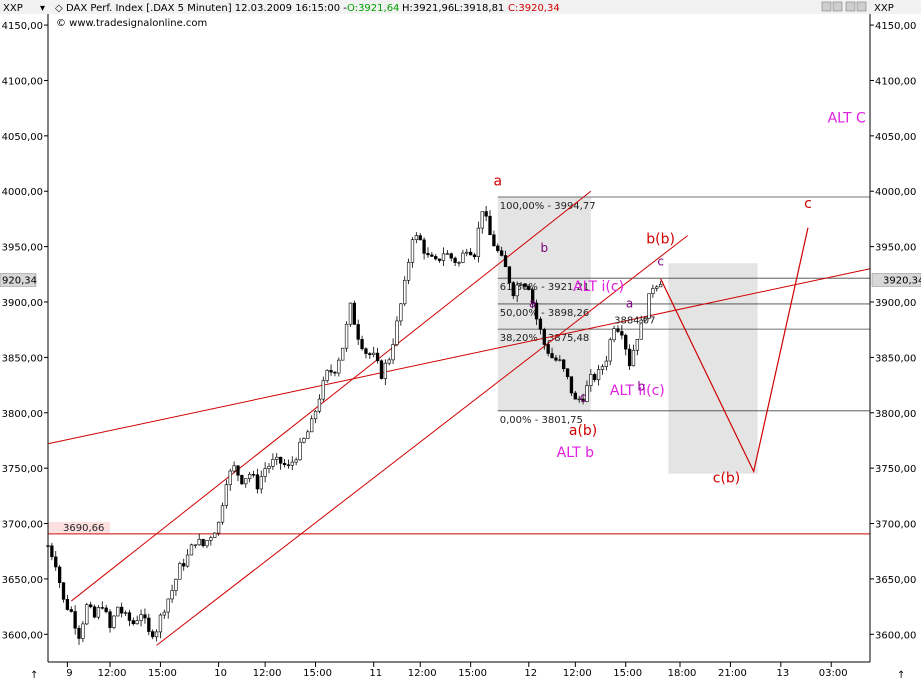 This screenshot has width=921, height=680. What do you see at coordinates (895, 248) in the screenshot?
I see `y-tick-label-right: 3950,00` at bounding box center [895, 248].